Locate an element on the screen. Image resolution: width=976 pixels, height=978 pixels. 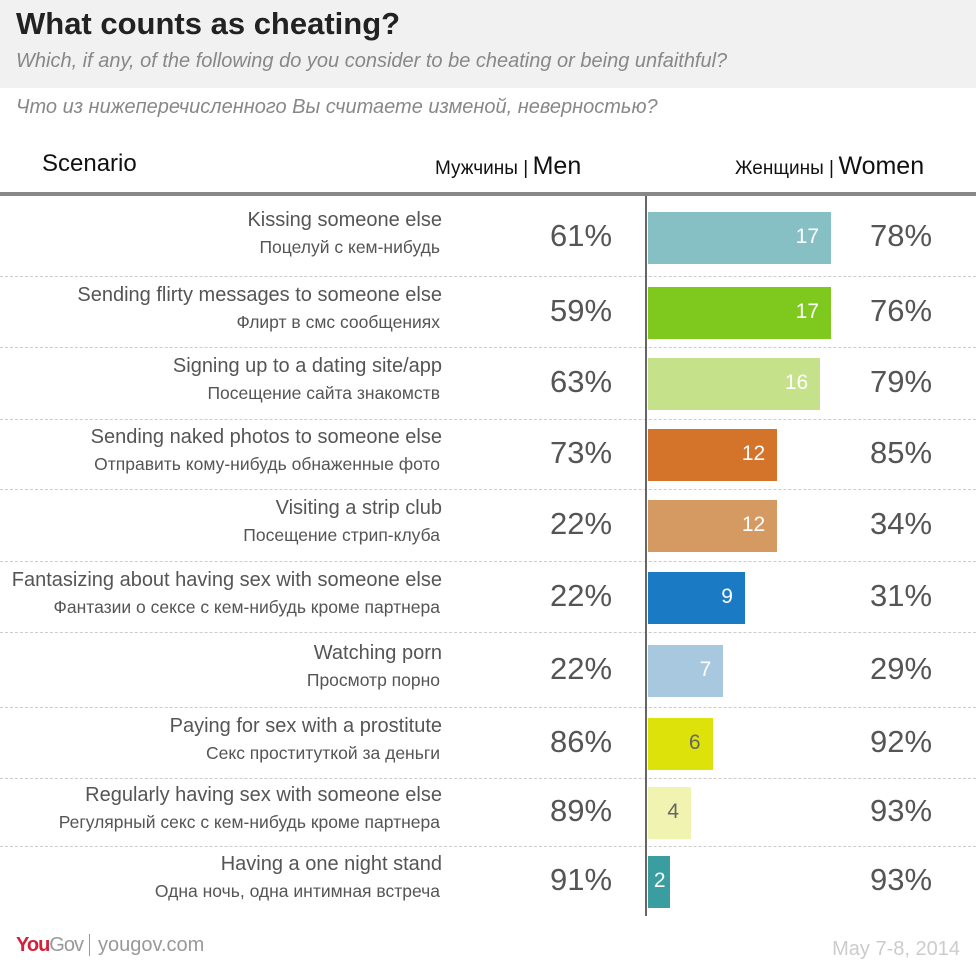
header-rule is located at coordinates (488, 194).